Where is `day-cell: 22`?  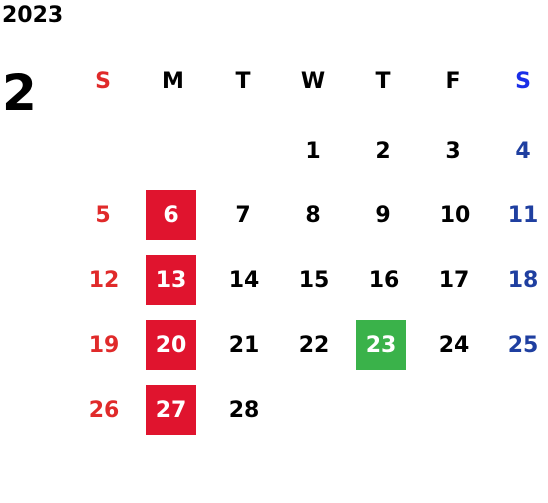
day-cell: 22 is located at coordinates (314, 345).